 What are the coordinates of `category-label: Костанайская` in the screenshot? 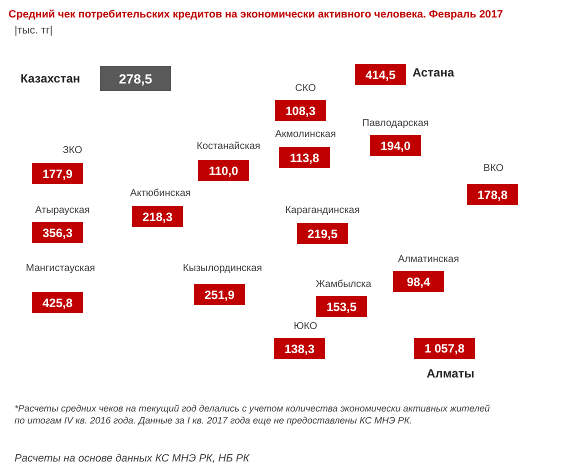 It's located at (228, 146).